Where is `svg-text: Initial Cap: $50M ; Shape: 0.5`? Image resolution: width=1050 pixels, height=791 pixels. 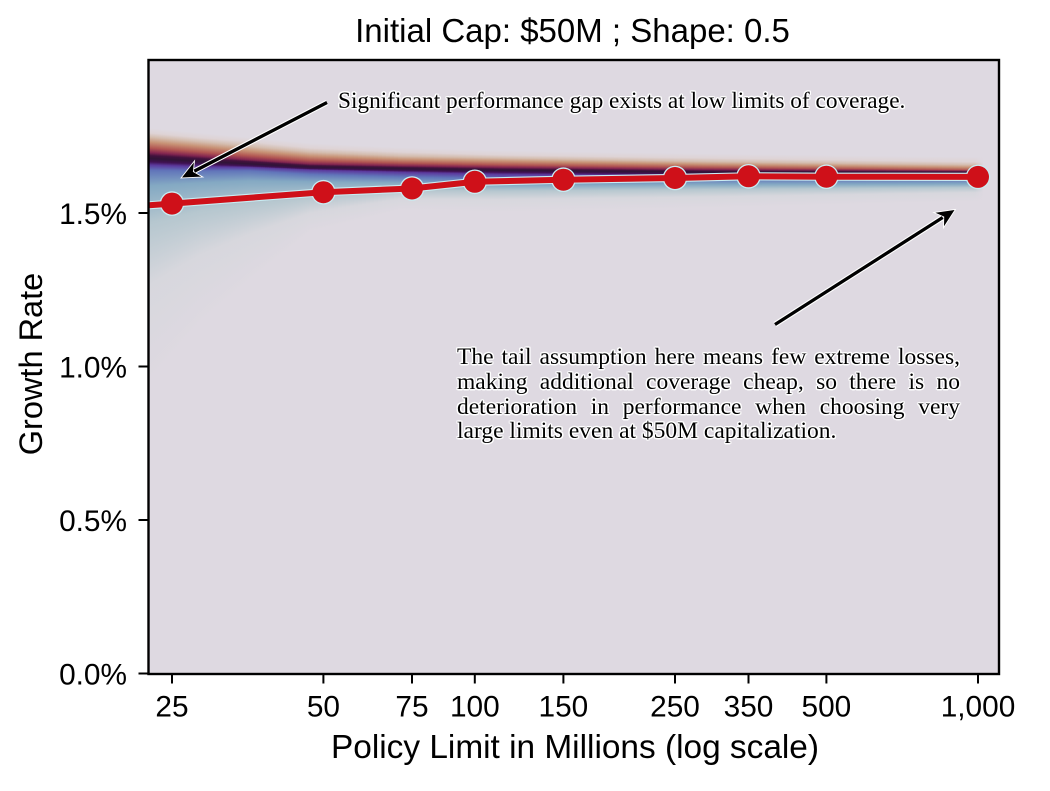 svg-text: Initial Cap: $50M ; Shape: 0.5 is located at coordinates (572, 30).